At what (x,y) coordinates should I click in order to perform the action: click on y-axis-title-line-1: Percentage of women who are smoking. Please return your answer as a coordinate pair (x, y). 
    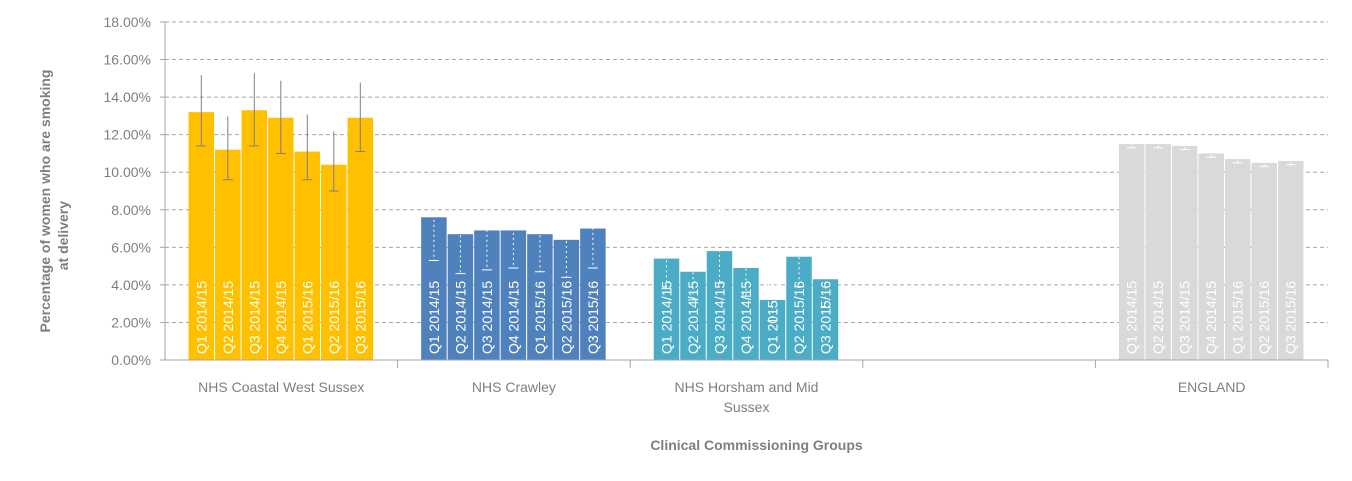
    Looking at the image, I should click on (45, 201).